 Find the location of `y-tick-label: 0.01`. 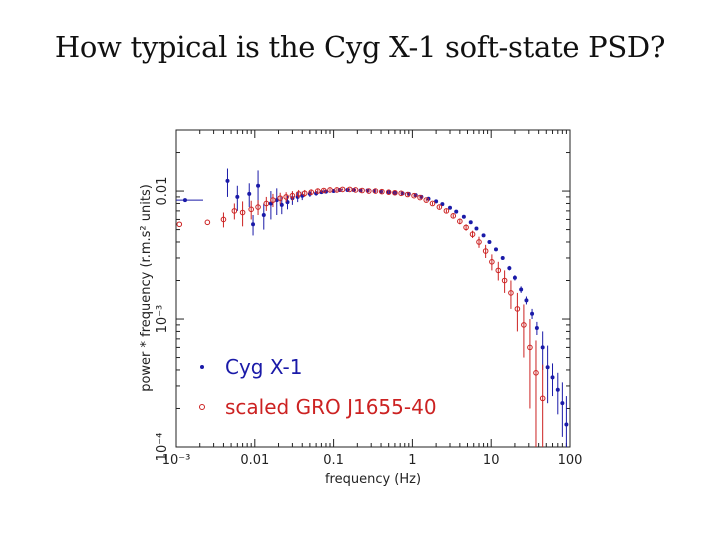

y-tick-label: 0.01 is located at coordinates (162, 191).